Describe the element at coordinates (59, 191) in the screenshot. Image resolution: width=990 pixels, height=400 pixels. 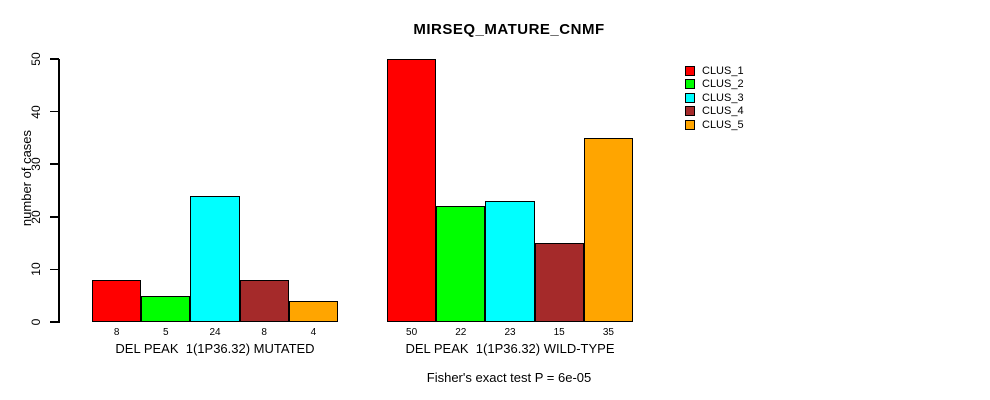
I see `y-axis-line` at that location.